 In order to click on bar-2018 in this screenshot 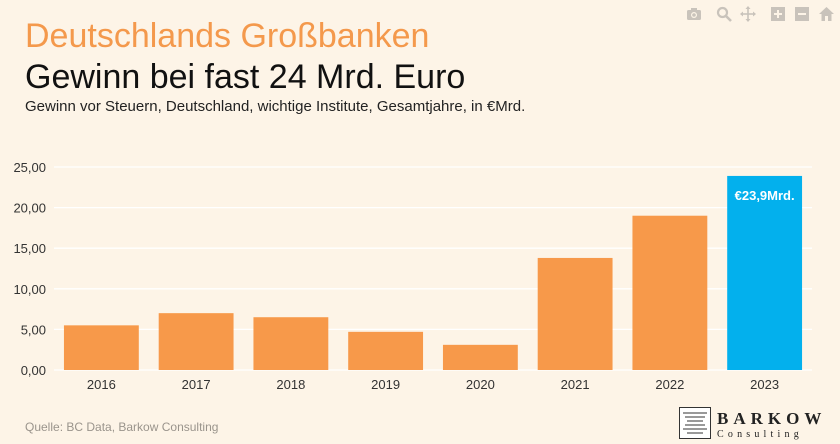, I will do `click(291, 343)`.